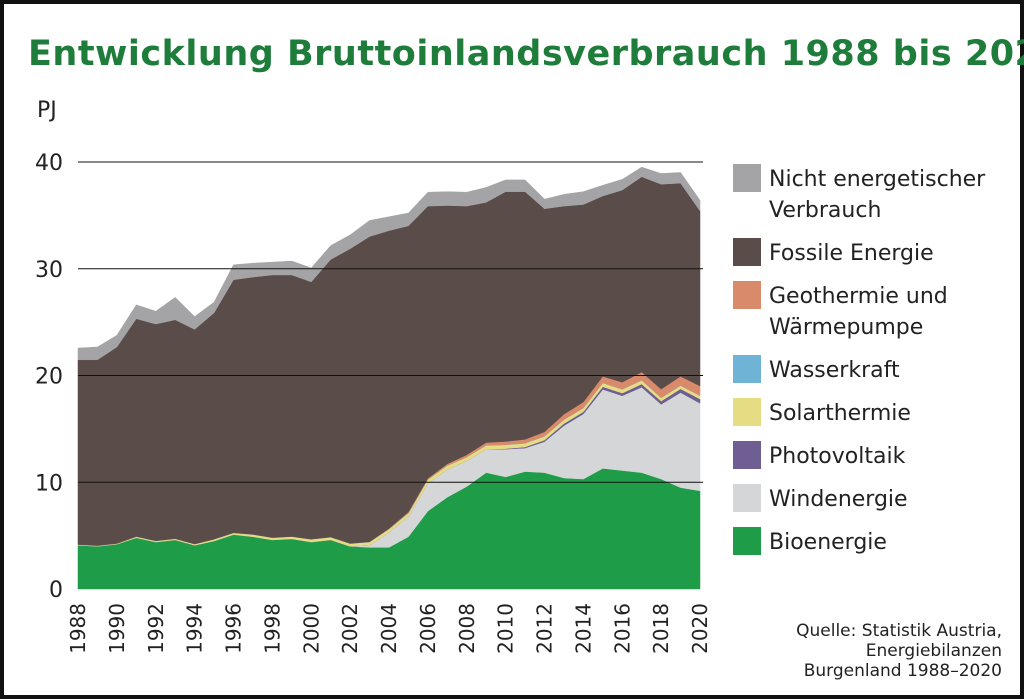 The height and width of the screenshot is (699, 1024). Describe the element at coordinates (825, 210) in the screenshot. I see `legend-label-line: Verbrauch` at that location.